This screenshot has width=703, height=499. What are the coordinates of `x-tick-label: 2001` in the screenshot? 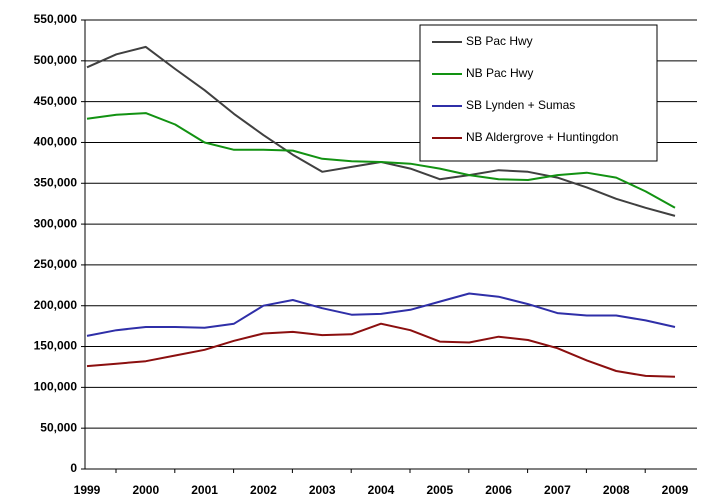 It's located at (204, 490).